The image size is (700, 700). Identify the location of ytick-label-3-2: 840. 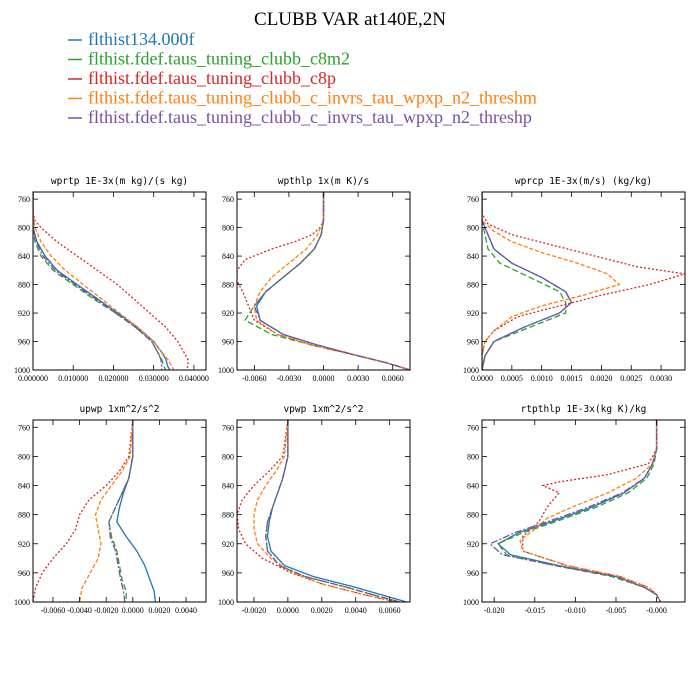
(24, 486).